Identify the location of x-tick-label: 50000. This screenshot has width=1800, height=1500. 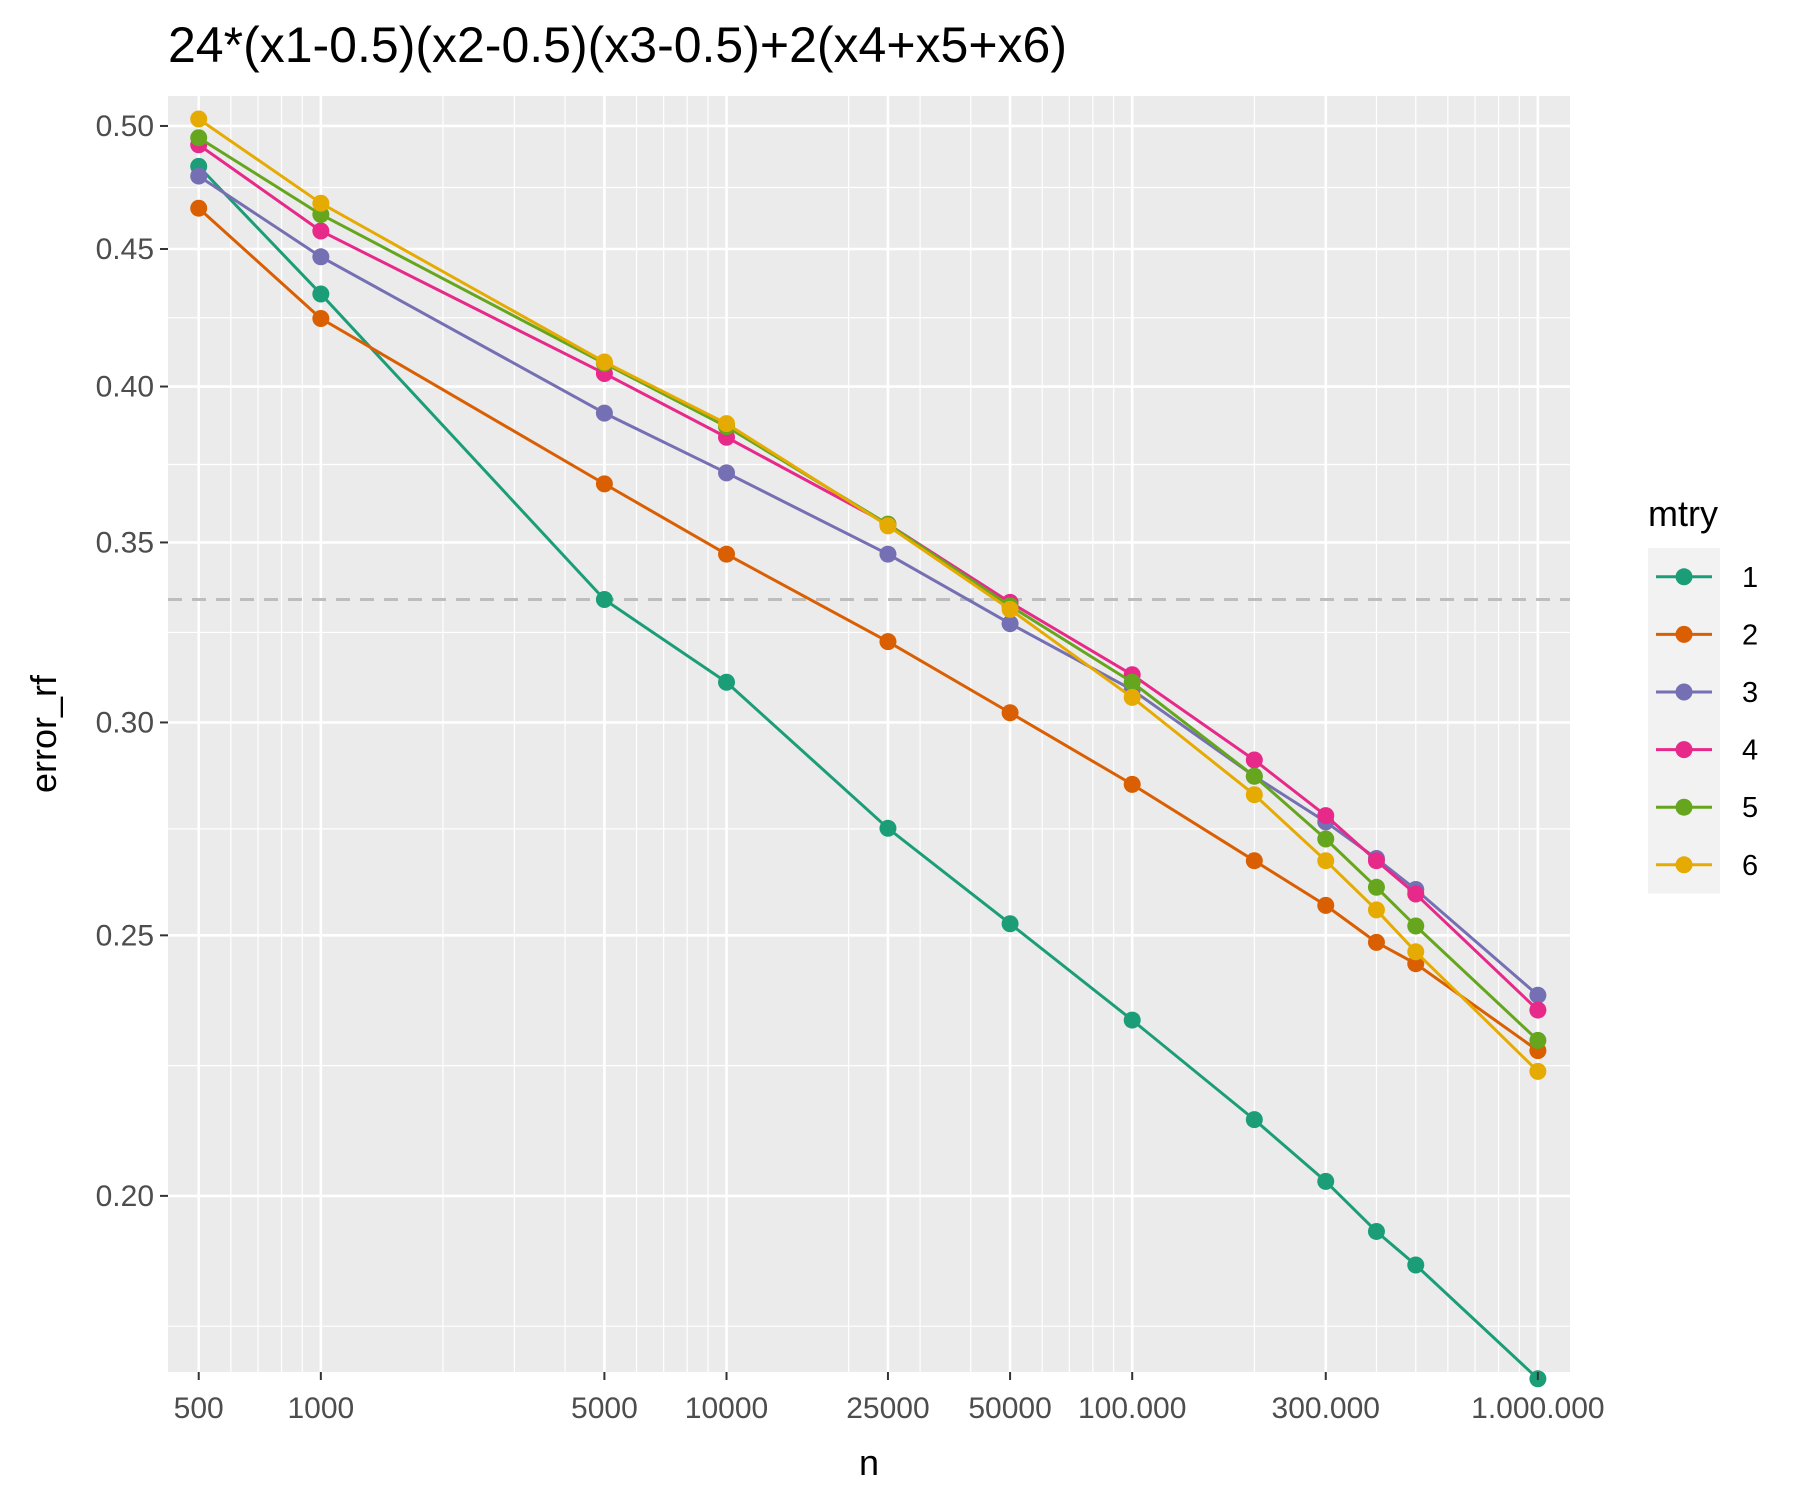
(1009, 1408).